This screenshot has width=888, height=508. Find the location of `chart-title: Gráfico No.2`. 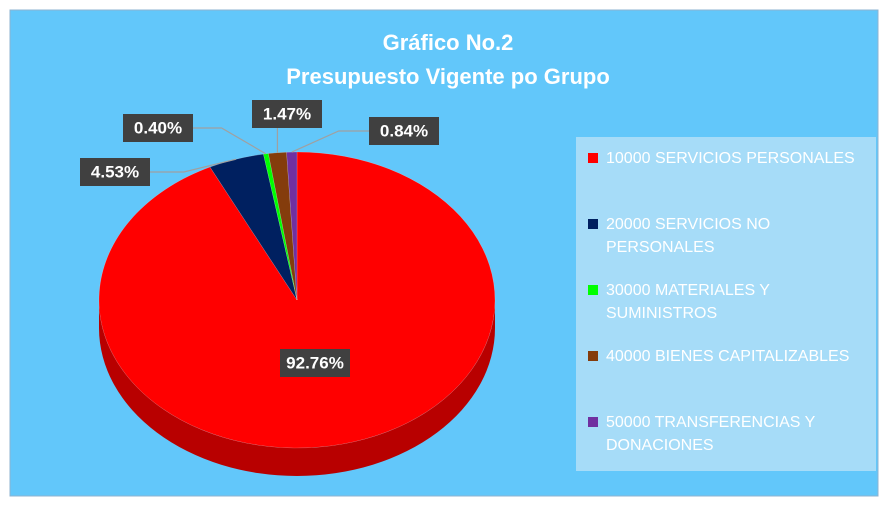

chart-title: Gráfico No.2 is located at coordinates (448, 42).